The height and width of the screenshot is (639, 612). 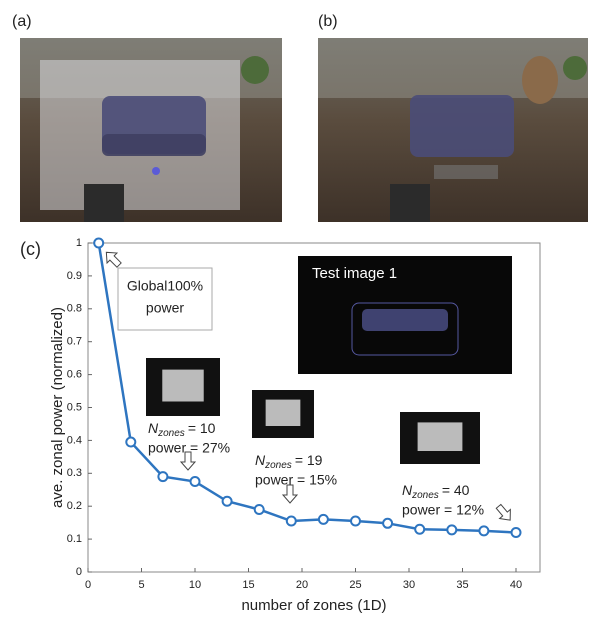 What do you see at coordinates (456, 490) in the screenshot?
I see `equals: = 40` at bounding box center [456, 490].